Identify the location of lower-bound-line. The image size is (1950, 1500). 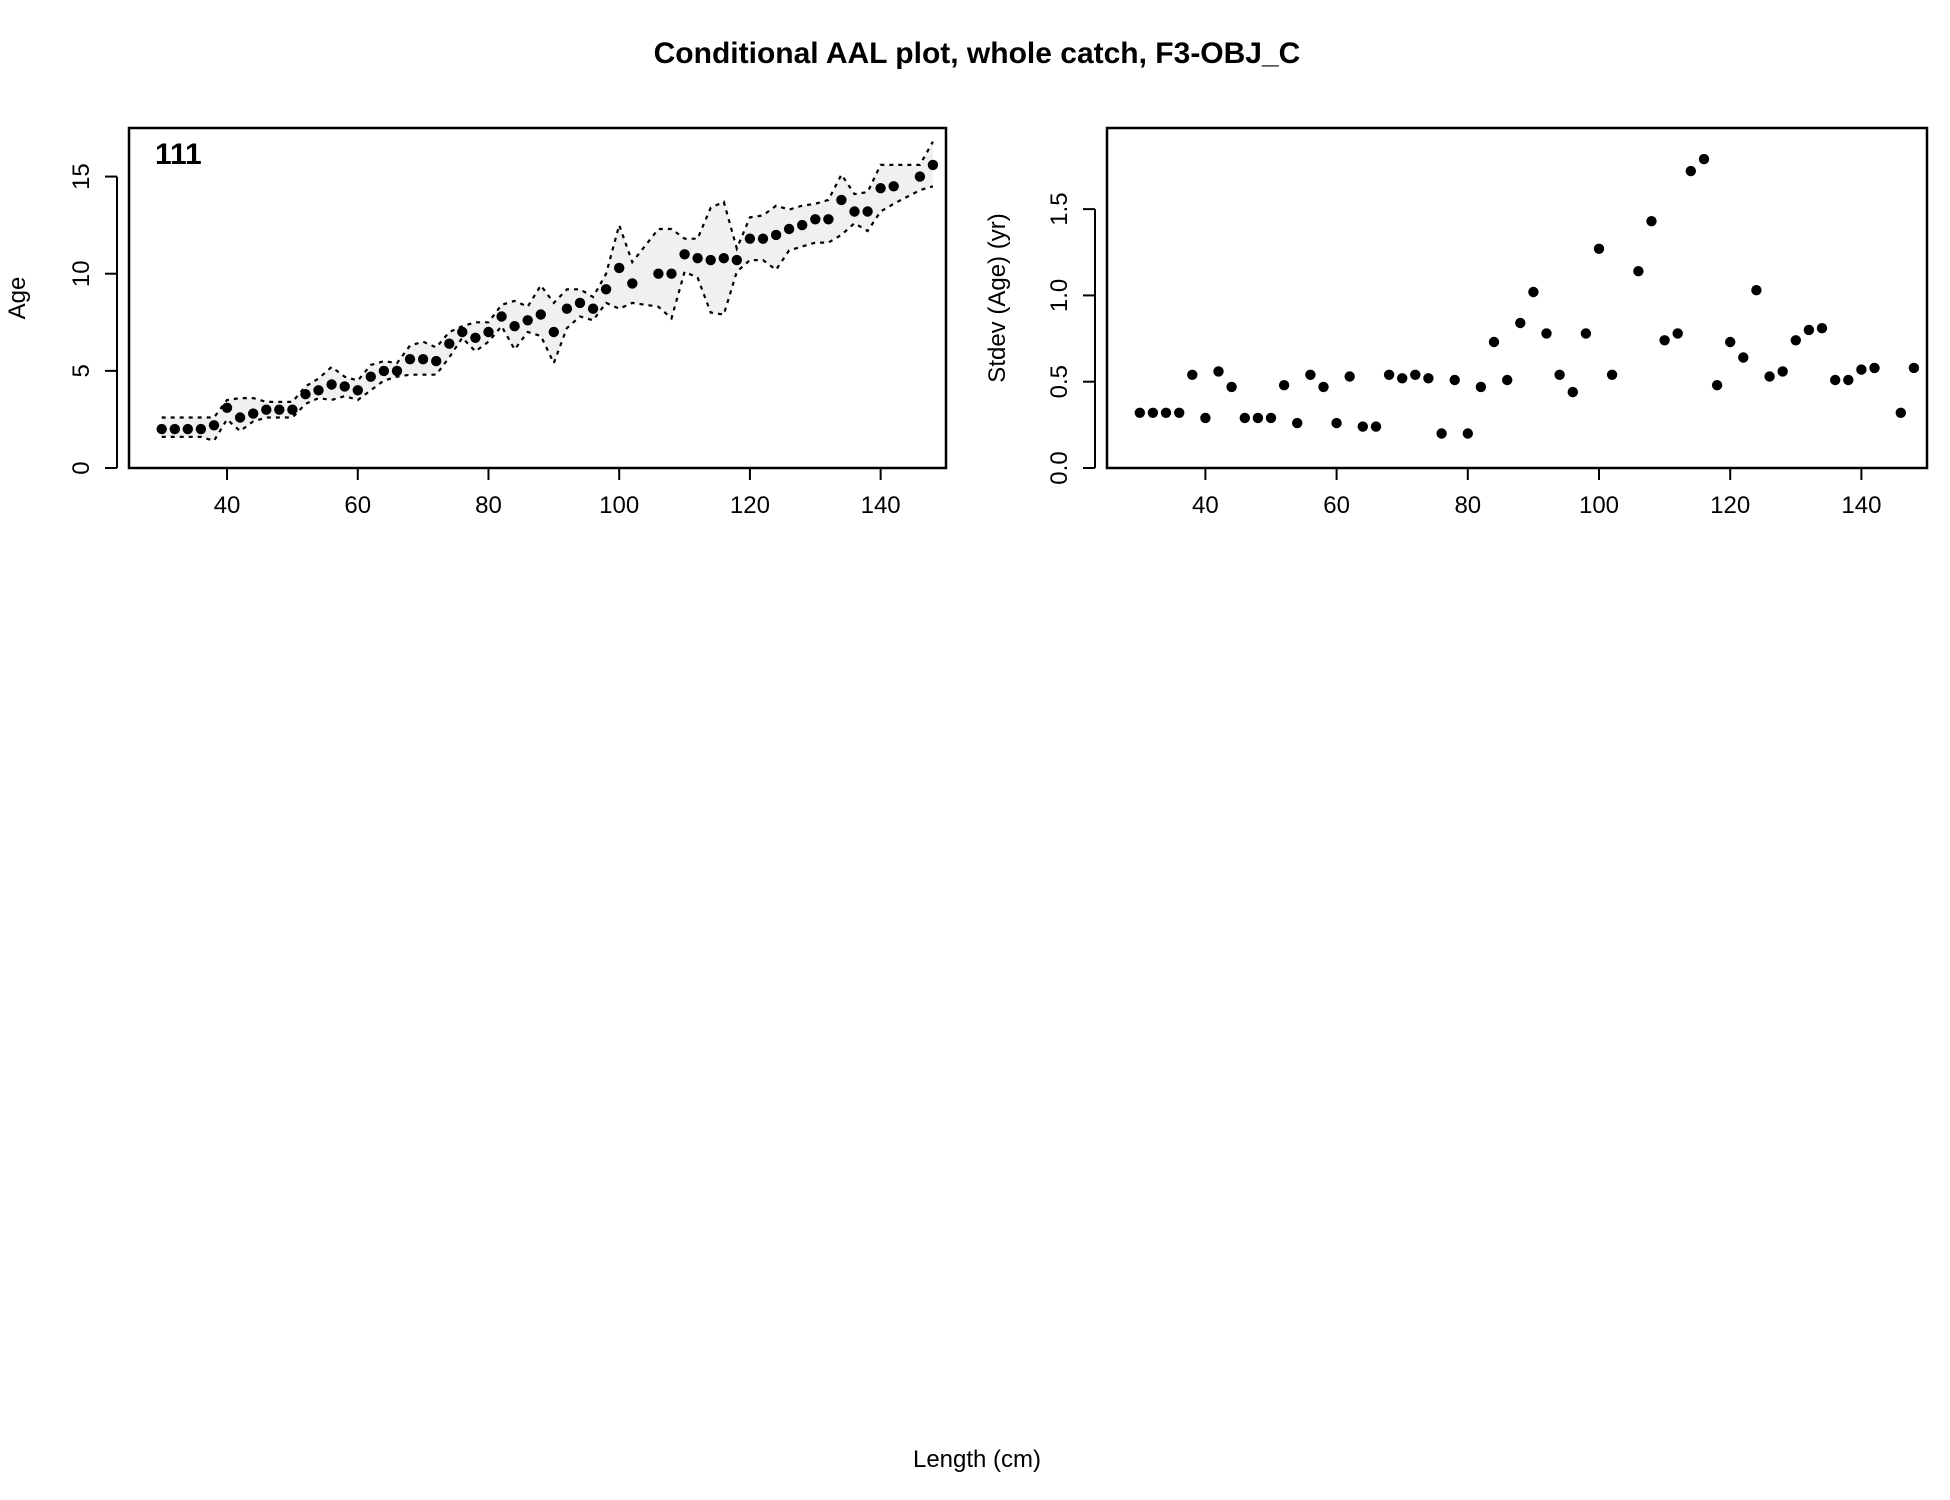
(547, 314).